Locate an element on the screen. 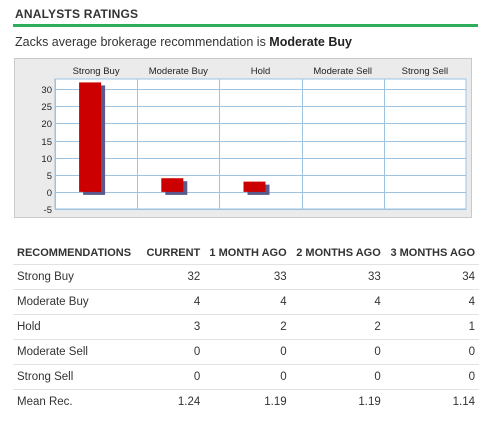  row-label: Moderate Sell is located at coordinates (78, 352).